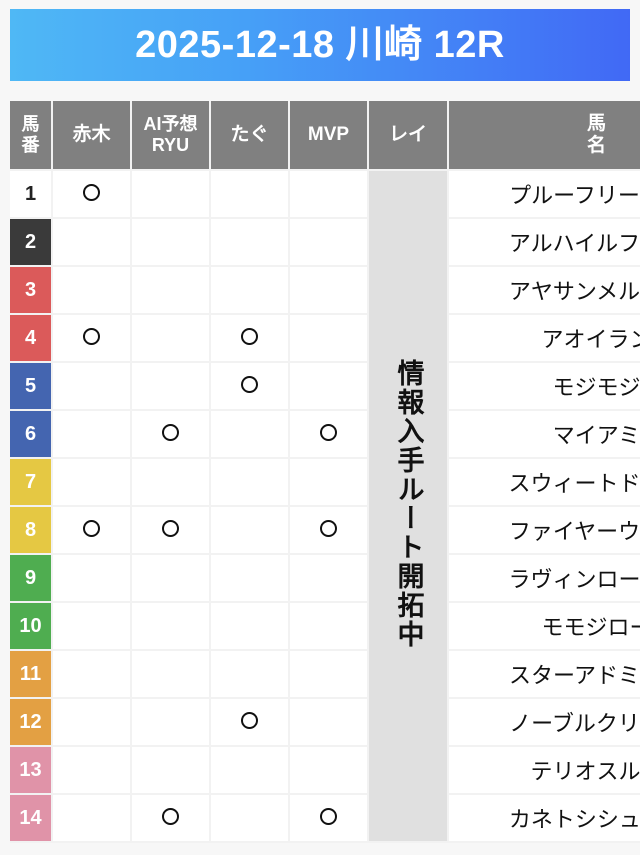 The image size is (640, 855). I want to click on horse-name-cell: スターアドミラル, so click(544, 675).